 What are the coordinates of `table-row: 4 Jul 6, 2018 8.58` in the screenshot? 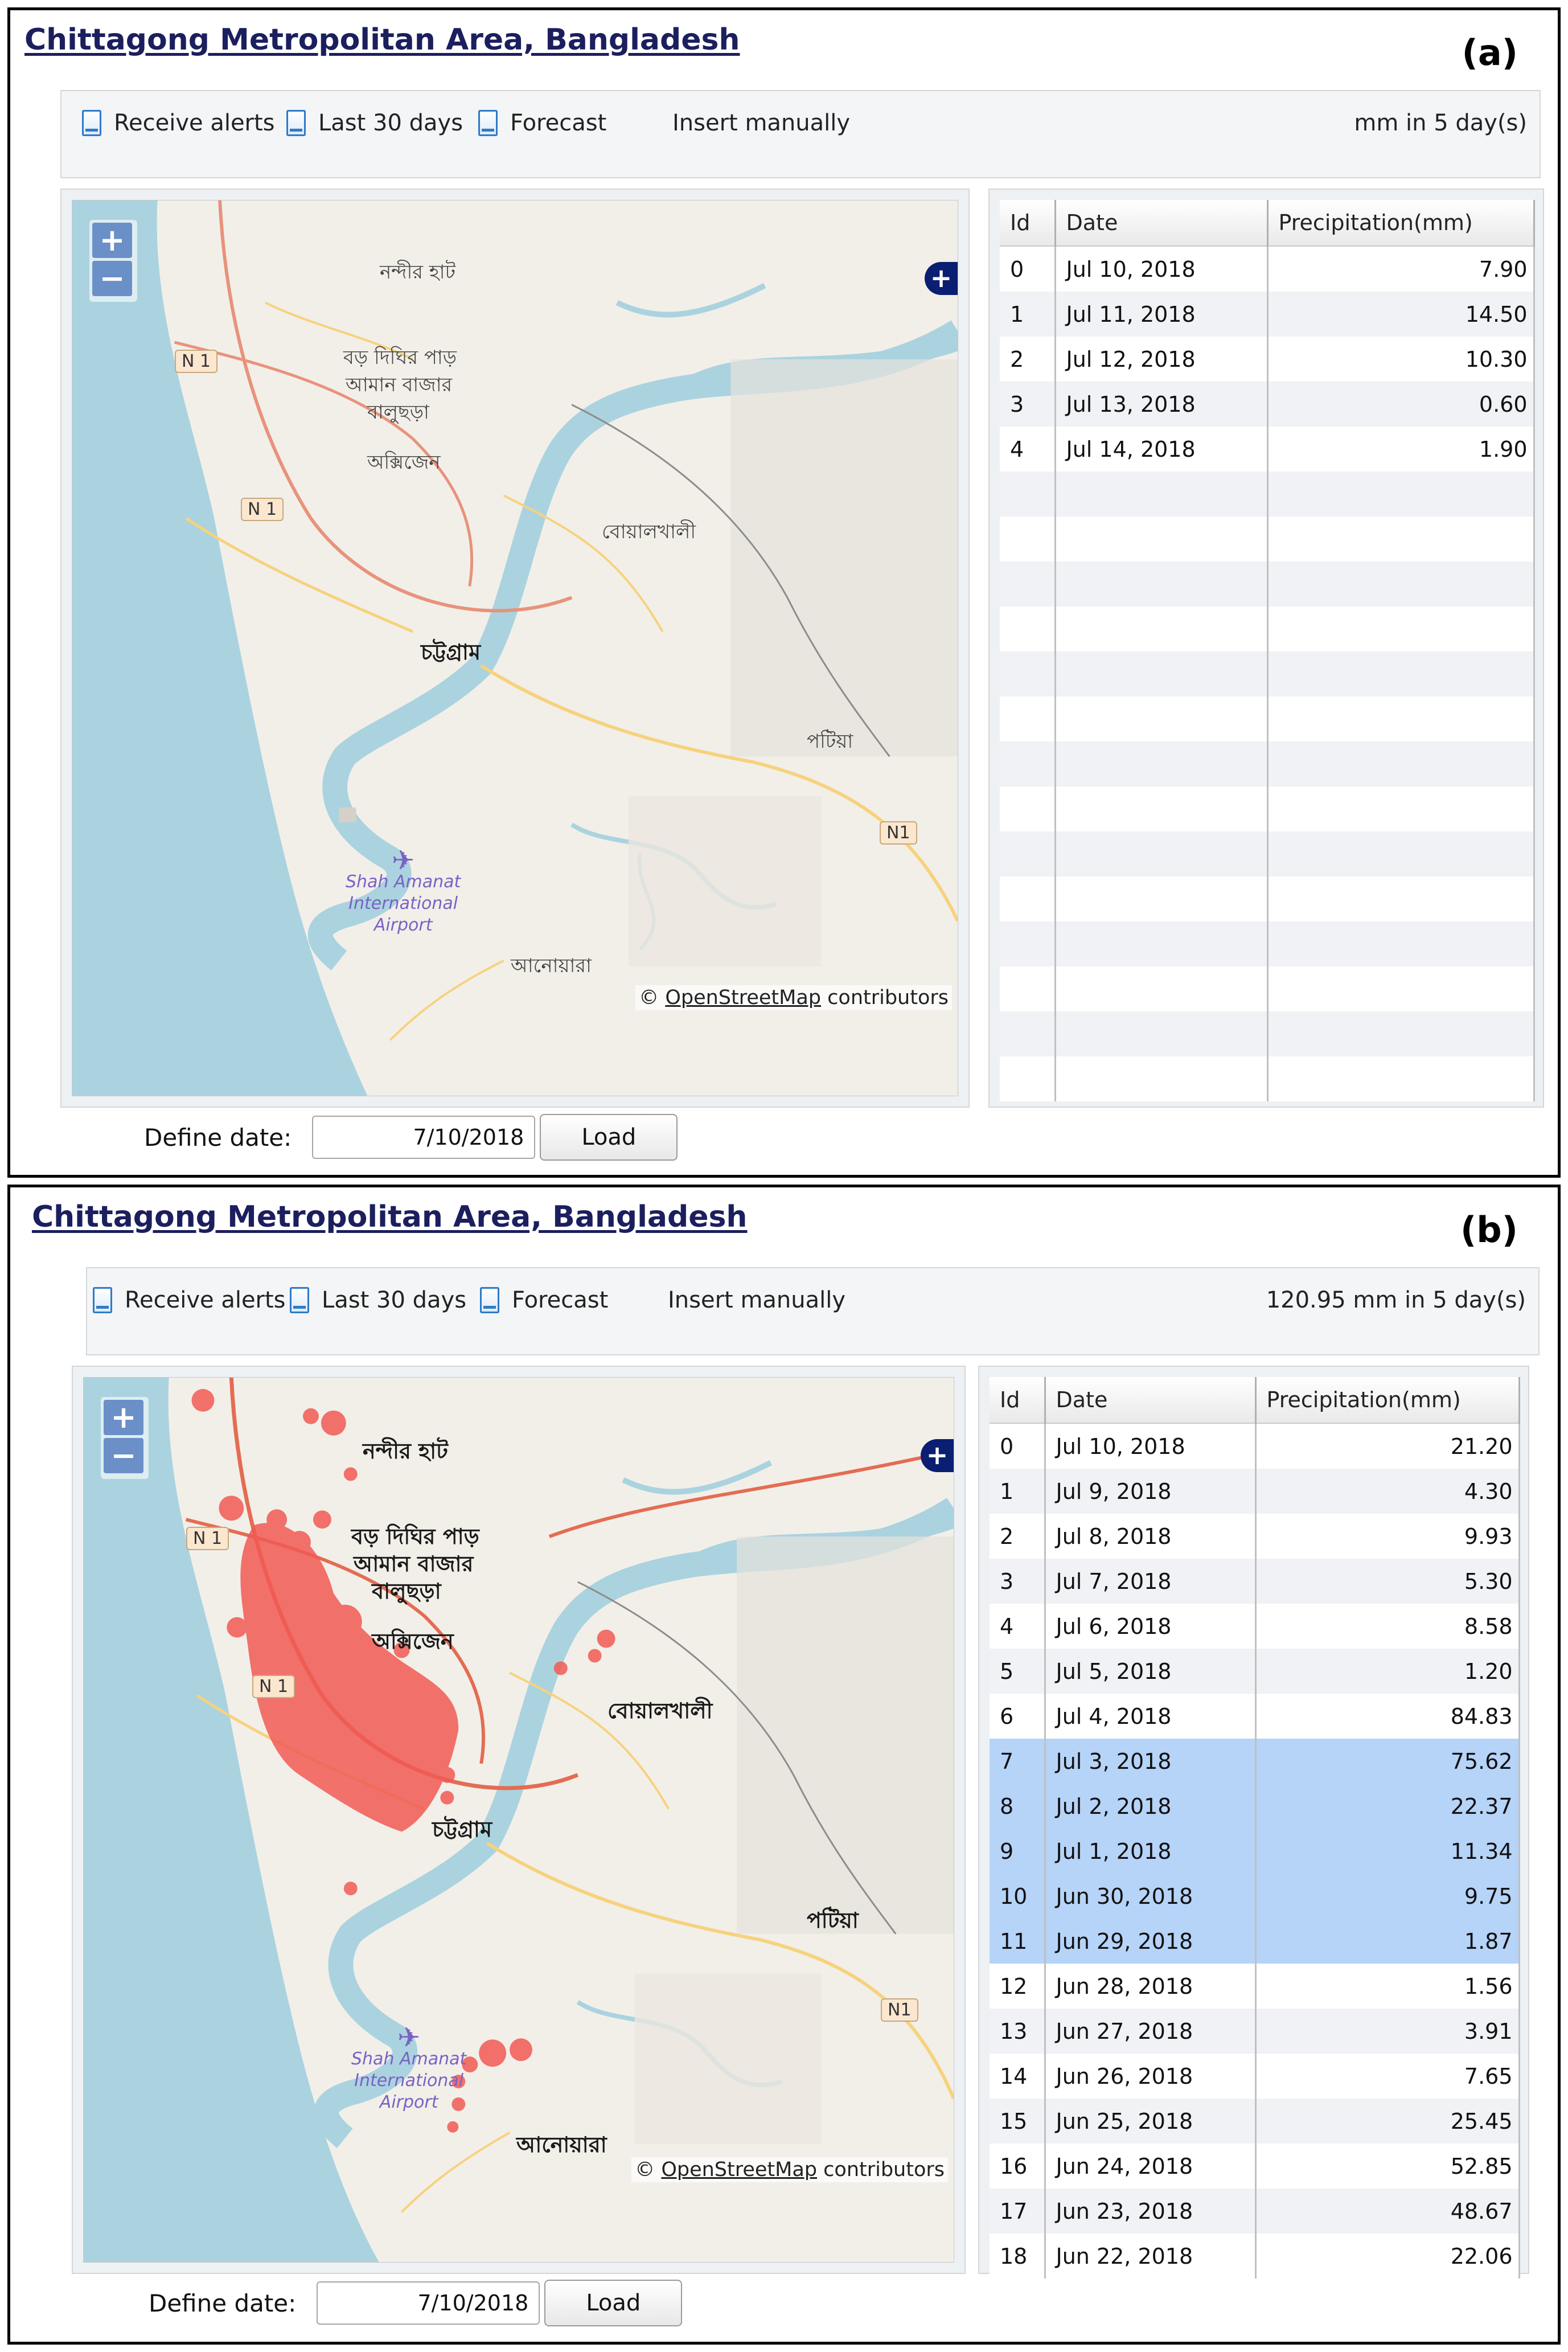 It's located at (1255, 1626).